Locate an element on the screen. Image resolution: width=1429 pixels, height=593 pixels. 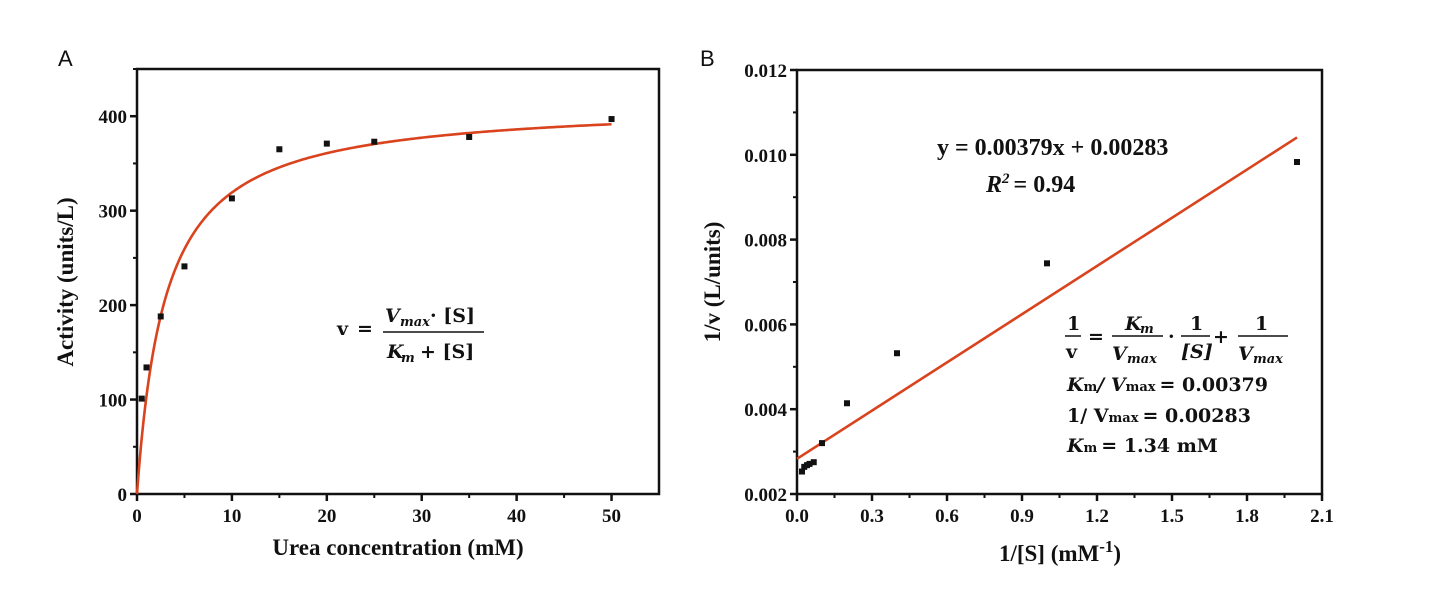
y-tick-label: 0 is located at coordinates (123, 495).